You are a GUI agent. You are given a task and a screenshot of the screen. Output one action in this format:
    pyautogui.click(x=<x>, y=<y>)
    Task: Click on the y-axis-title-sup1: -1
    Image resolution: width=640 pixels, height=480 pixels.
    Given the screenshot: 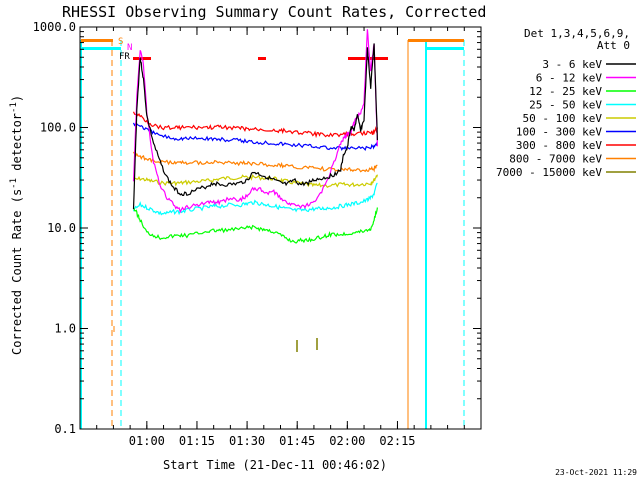 What is the action you would take?
    pyautogui.click(x=14, y=183)
    